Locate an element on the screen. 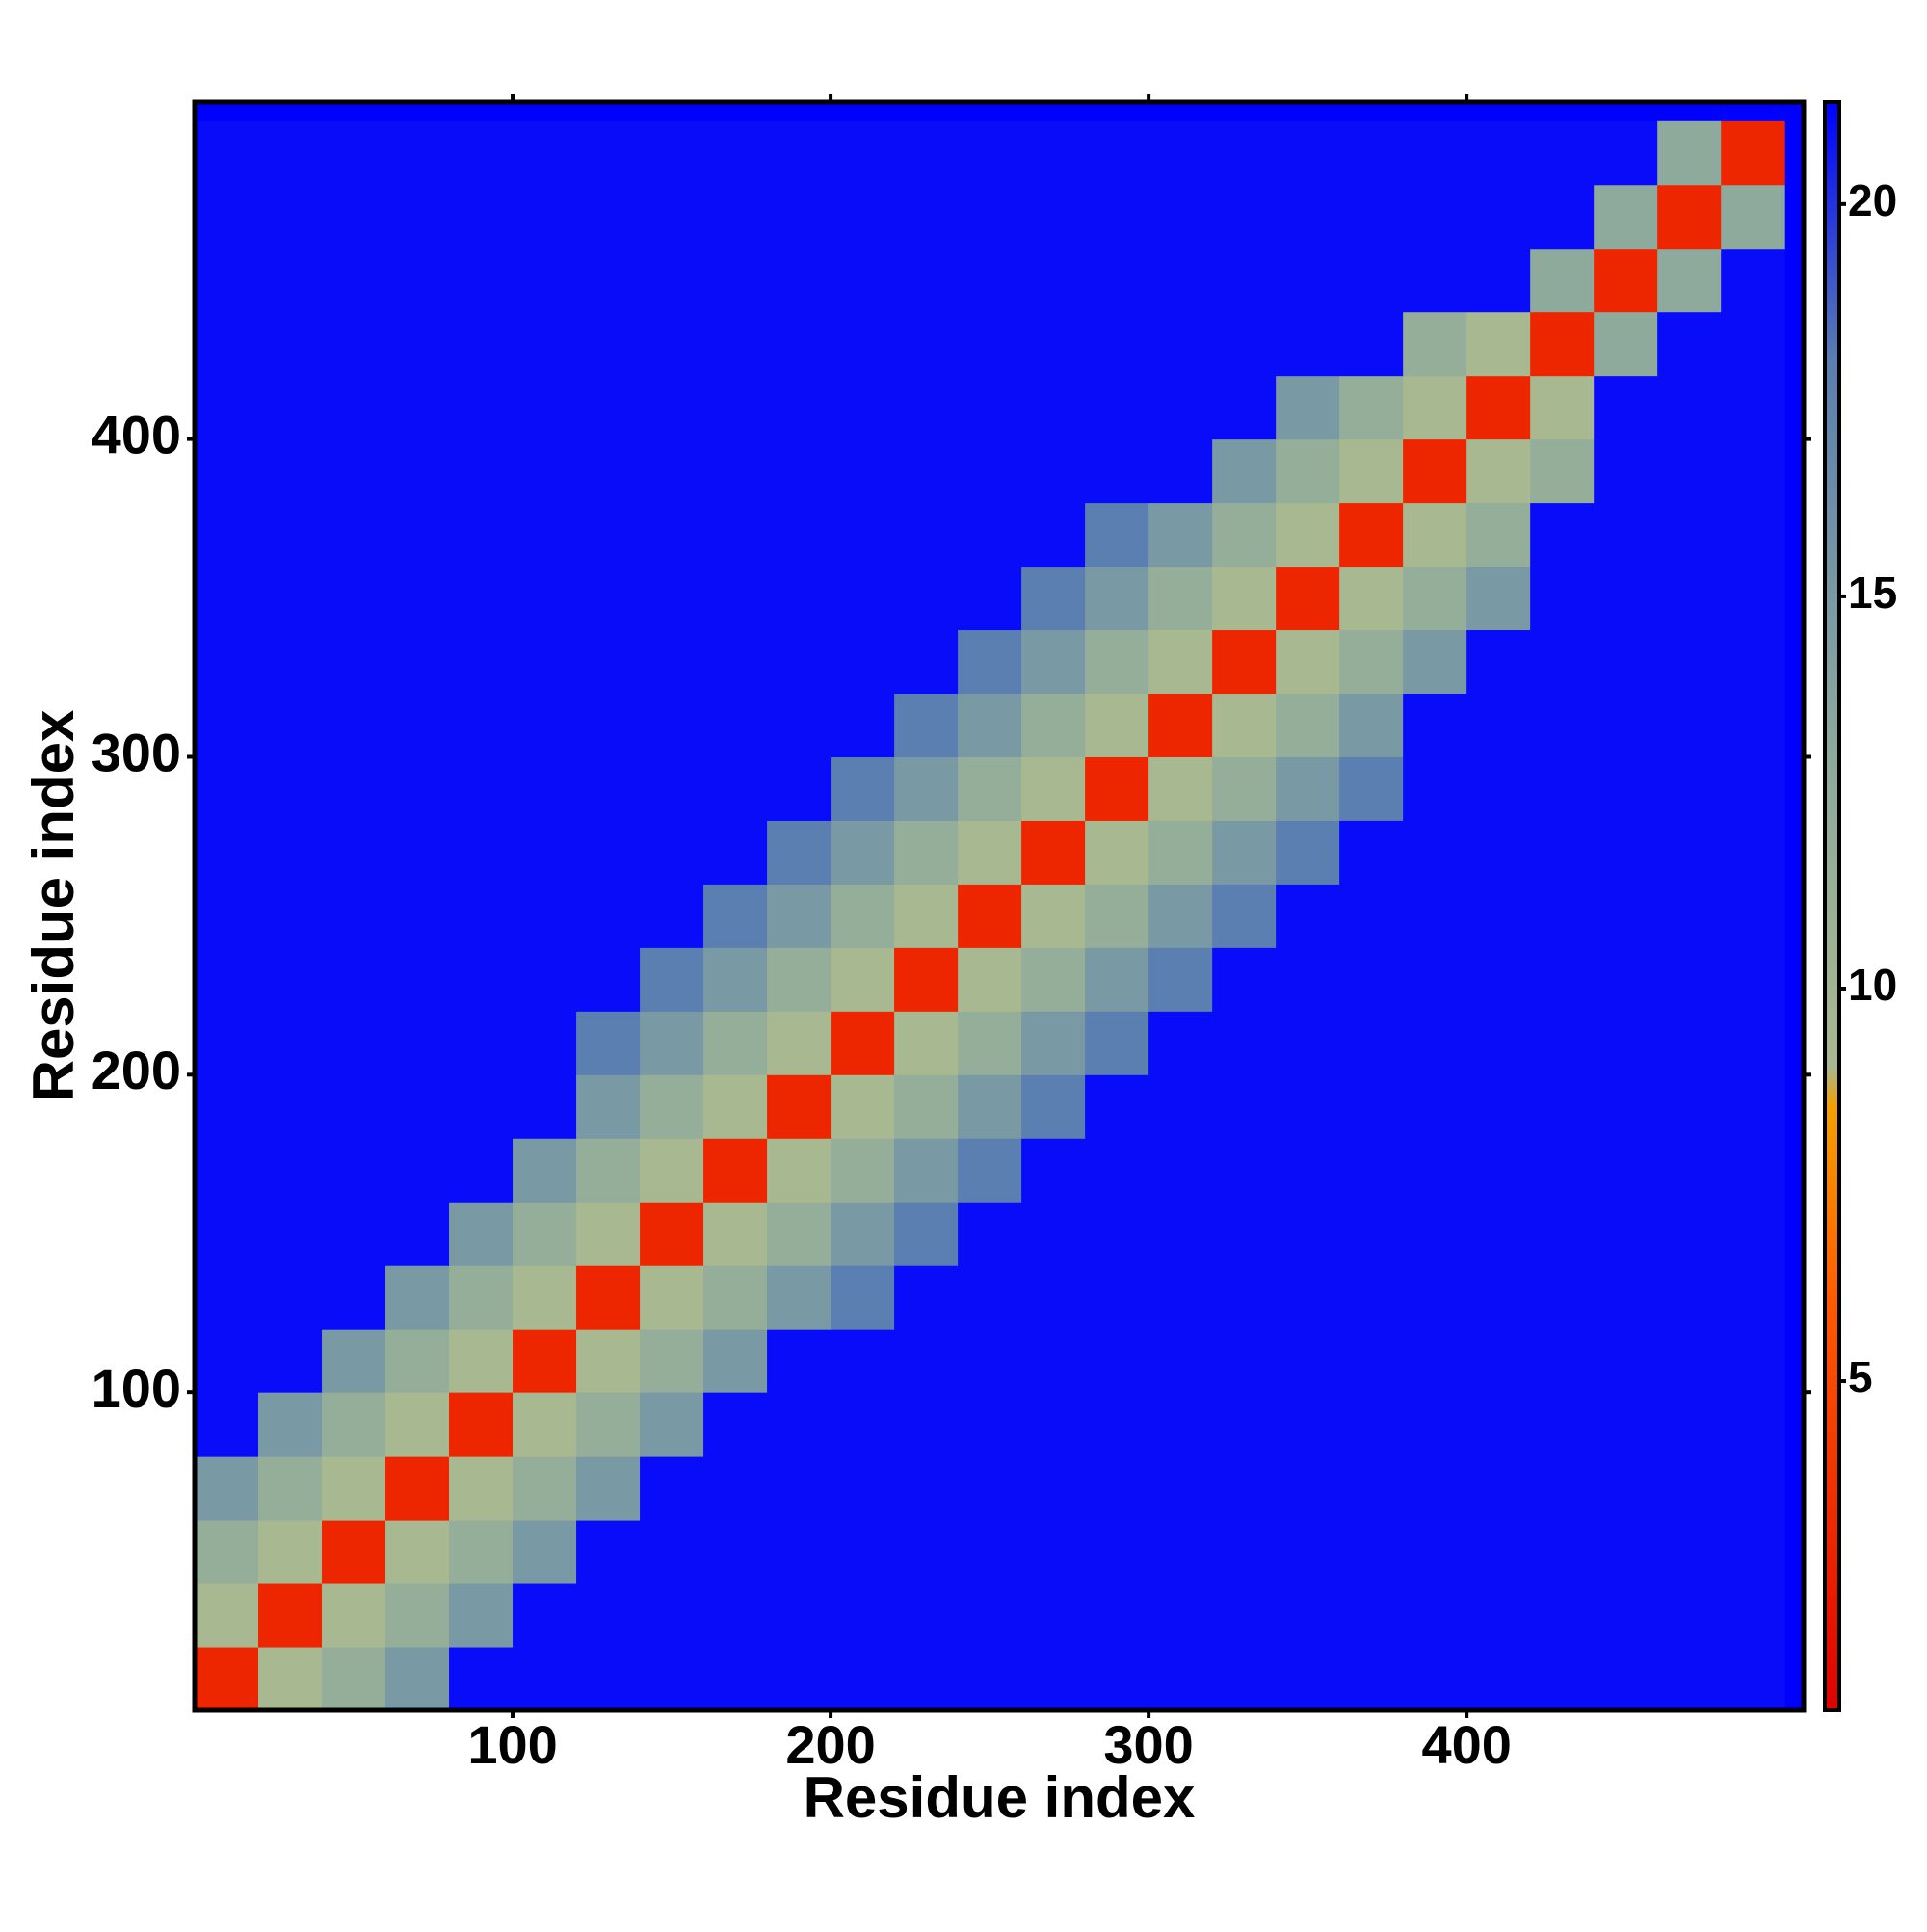 This screenshot has width=1927, height=1932. colorbar-tick-label: 10 is located at coordinates (1873, 985).